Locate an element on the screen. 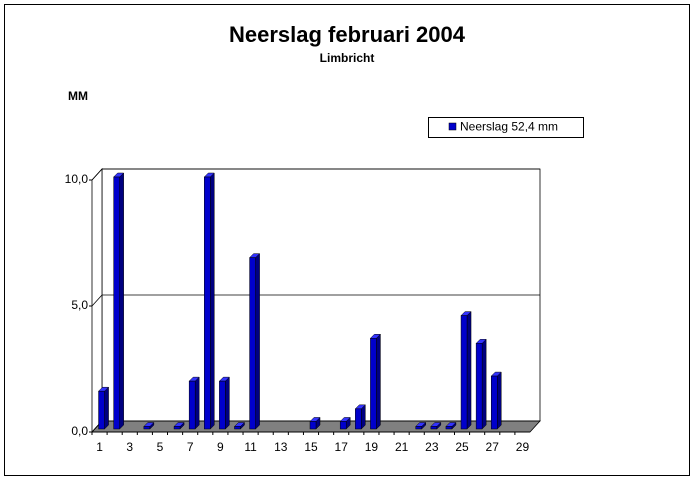 The image size is (694, 480). x-tick-label: 19 is located at coordinates (372, 447).